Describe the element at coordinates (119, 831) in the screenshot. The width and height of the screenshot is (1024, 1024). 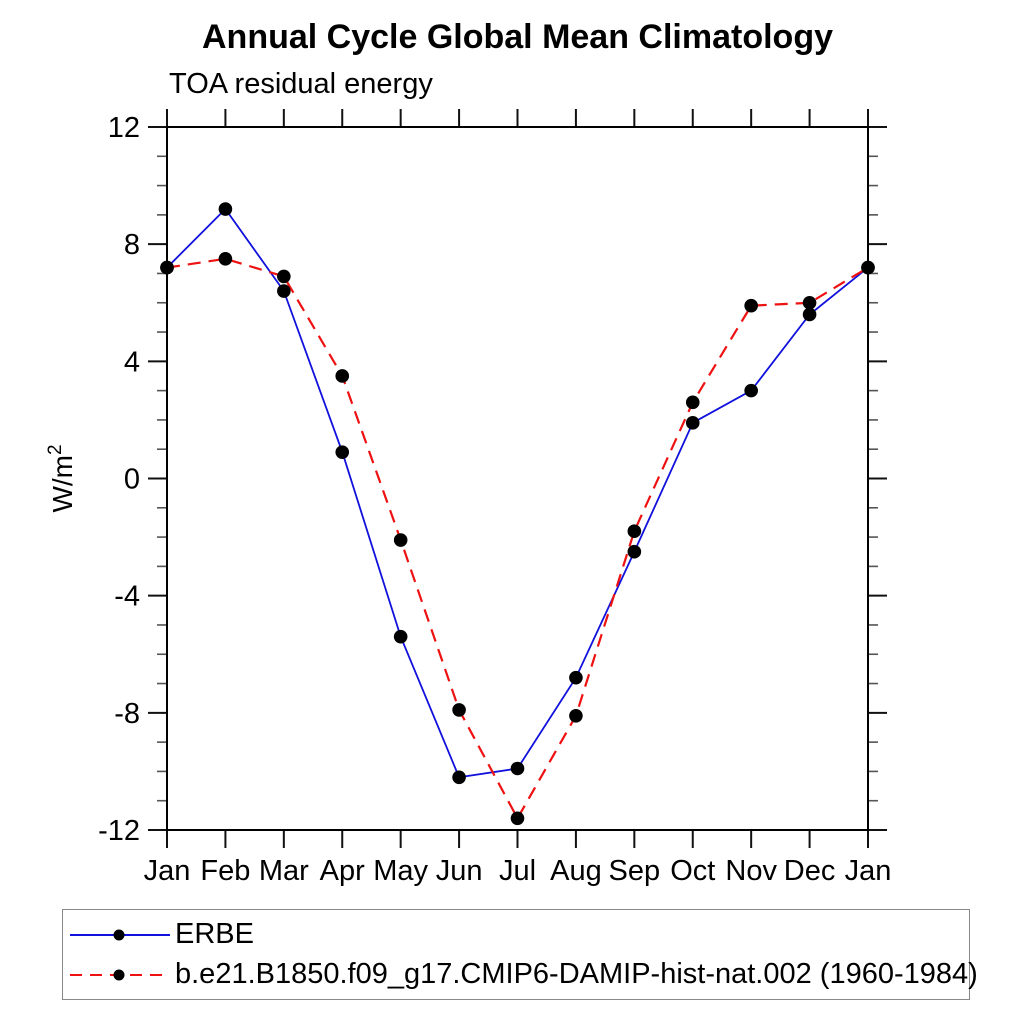
I see `y-tick-label: -12` at that location.